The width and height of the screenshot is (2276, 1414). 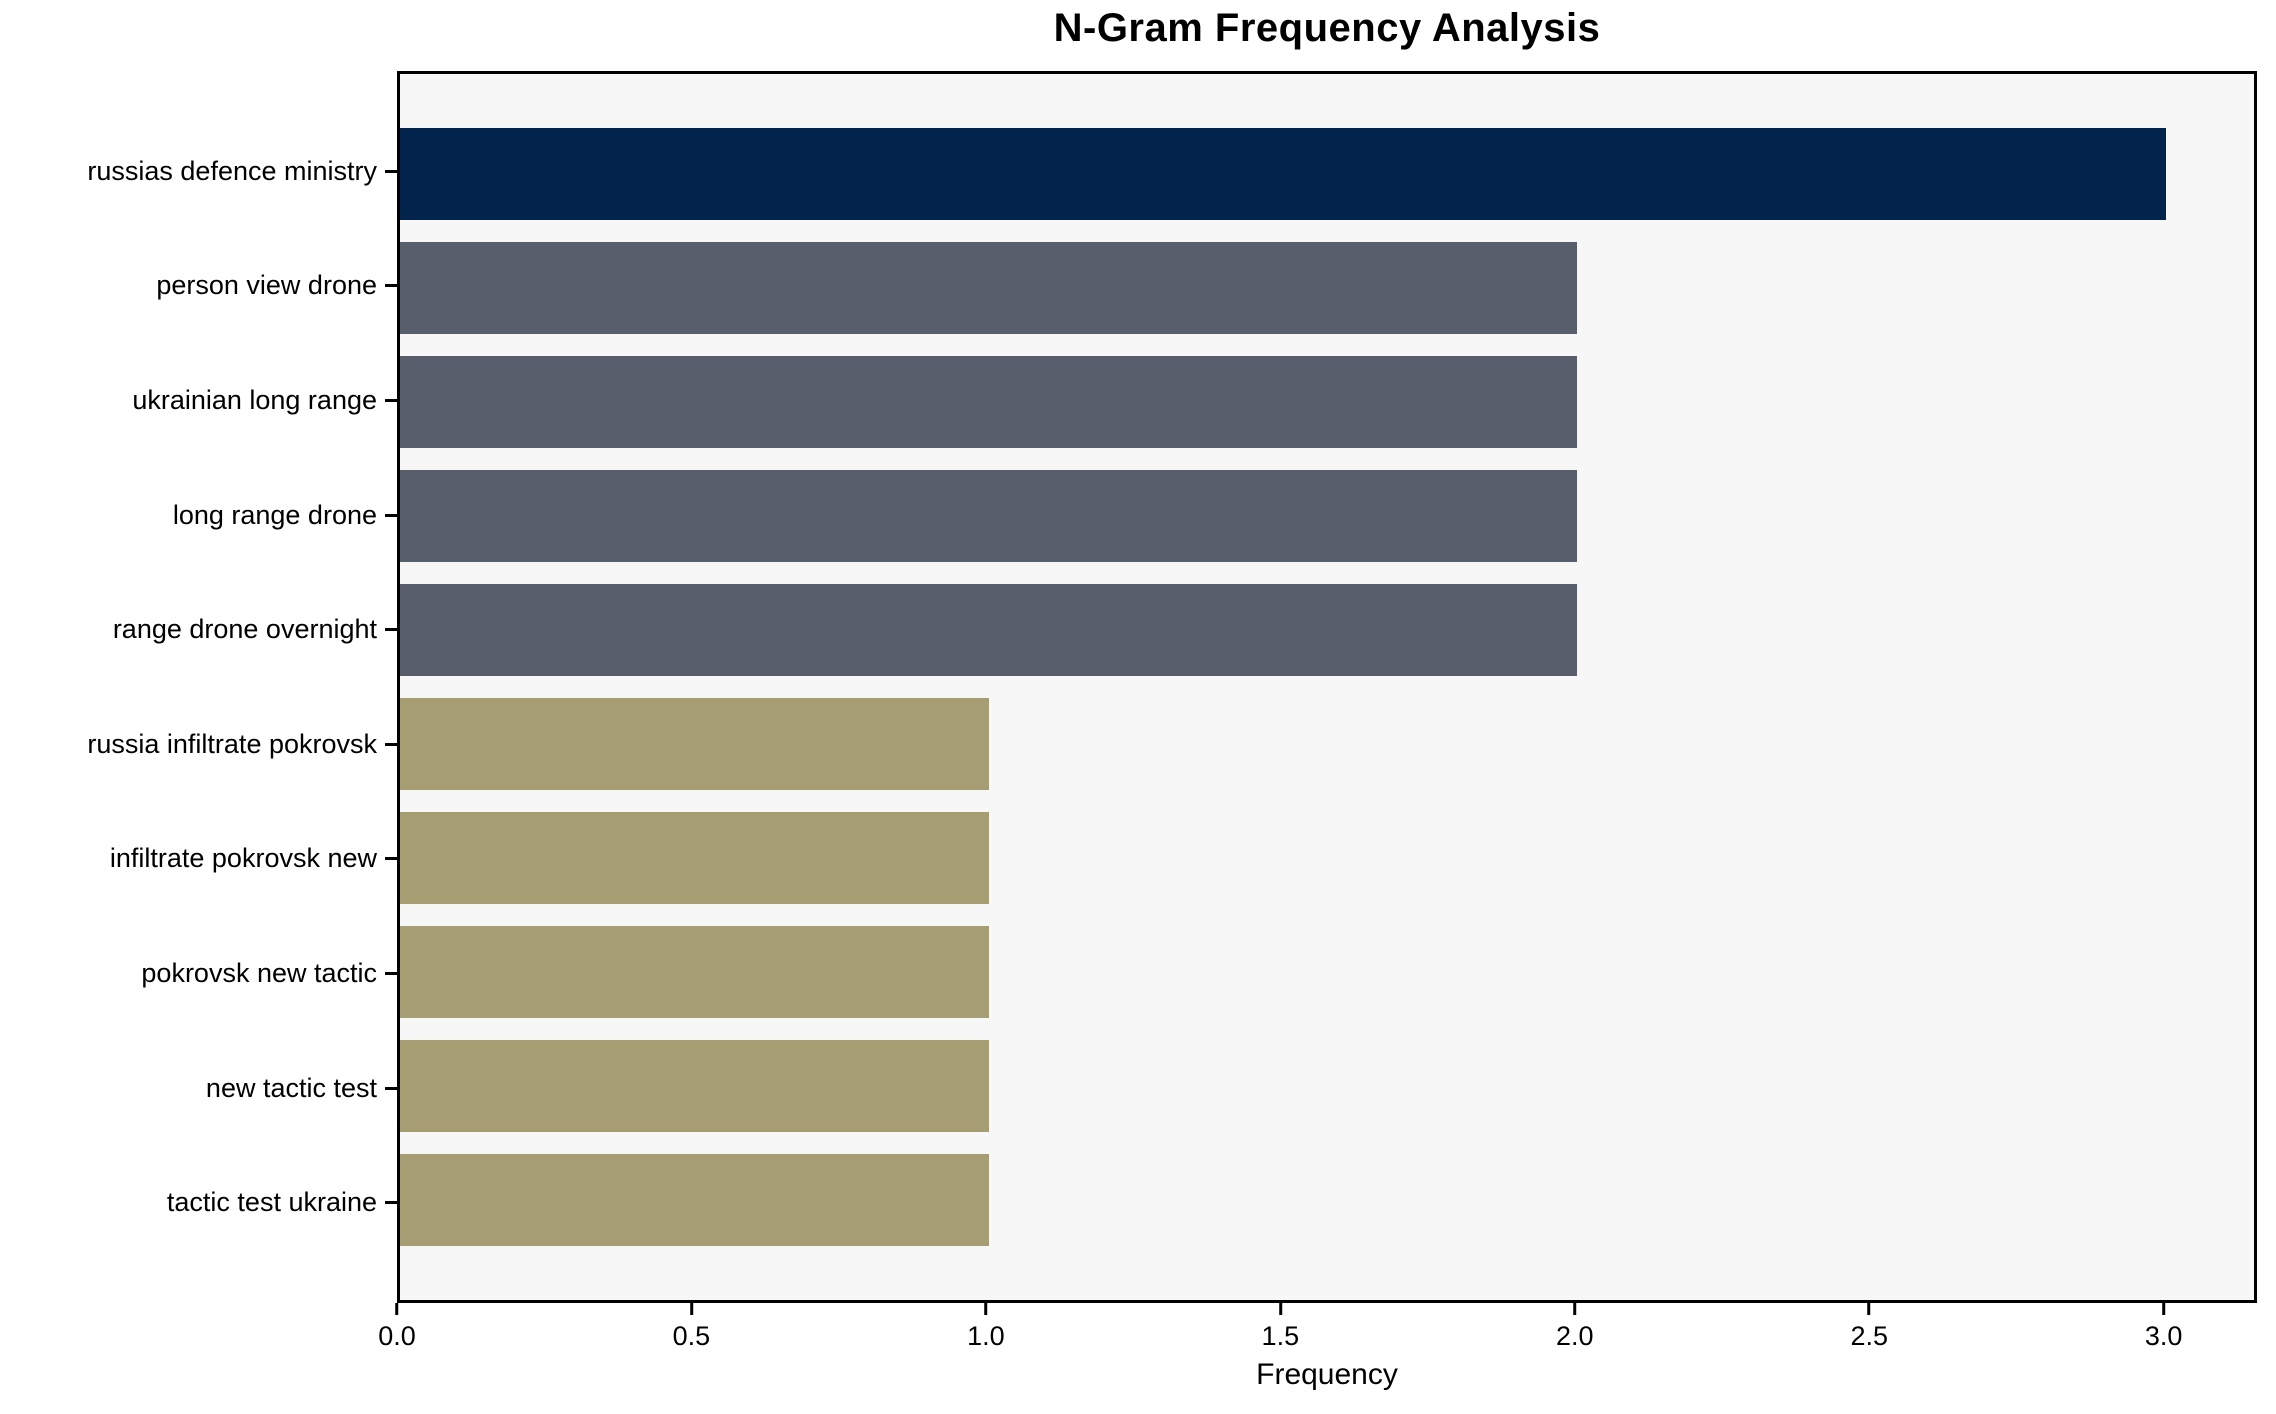 I want to click on y-tick-label: new tactic test, so click(x=291, y=1087).